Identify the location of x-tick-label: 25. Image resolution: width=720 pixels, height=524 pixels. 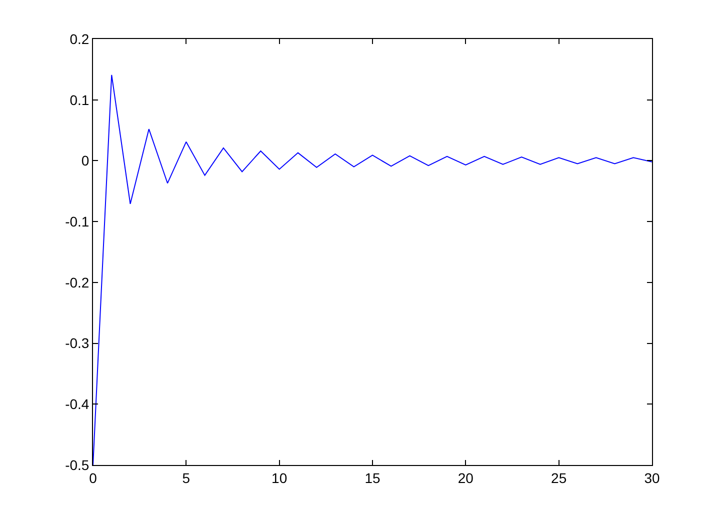
(559, 478).